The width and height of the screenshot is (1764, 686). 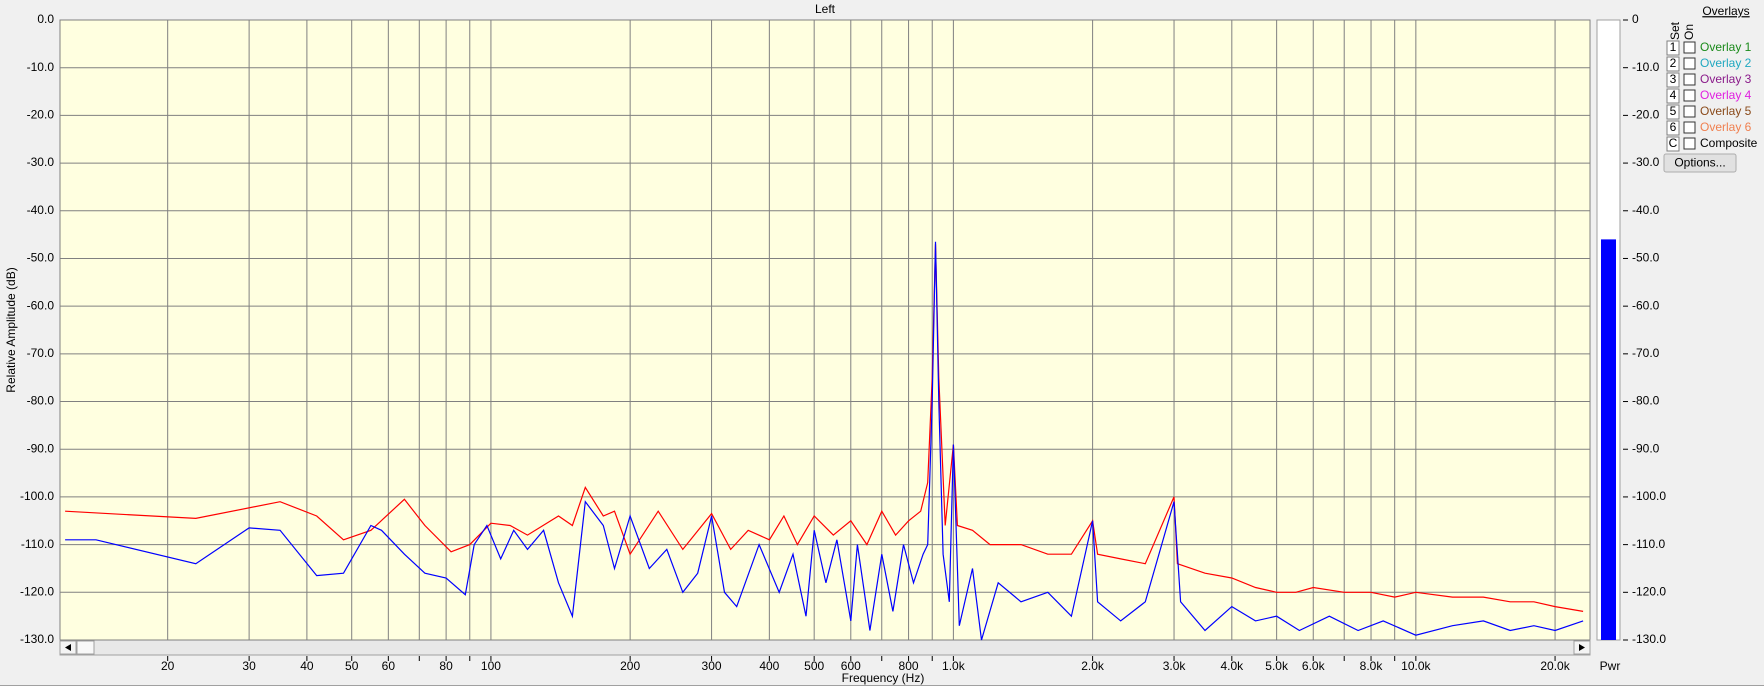 What do you see at coordinates (1649, 591) in the screenshot?
I see `meter-tick-label: -120.0` at bounding box center [1649, 591].